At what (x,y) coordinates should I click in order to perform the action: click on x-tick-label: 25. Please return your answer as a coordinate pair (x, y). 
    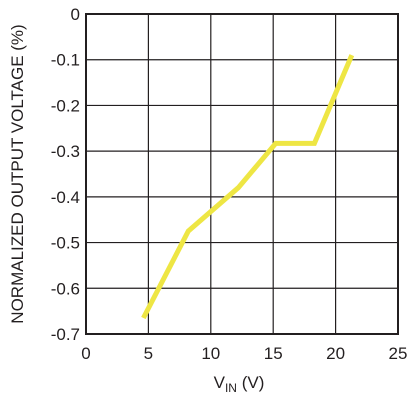
    Looking at the image, I should click on (398, 353).